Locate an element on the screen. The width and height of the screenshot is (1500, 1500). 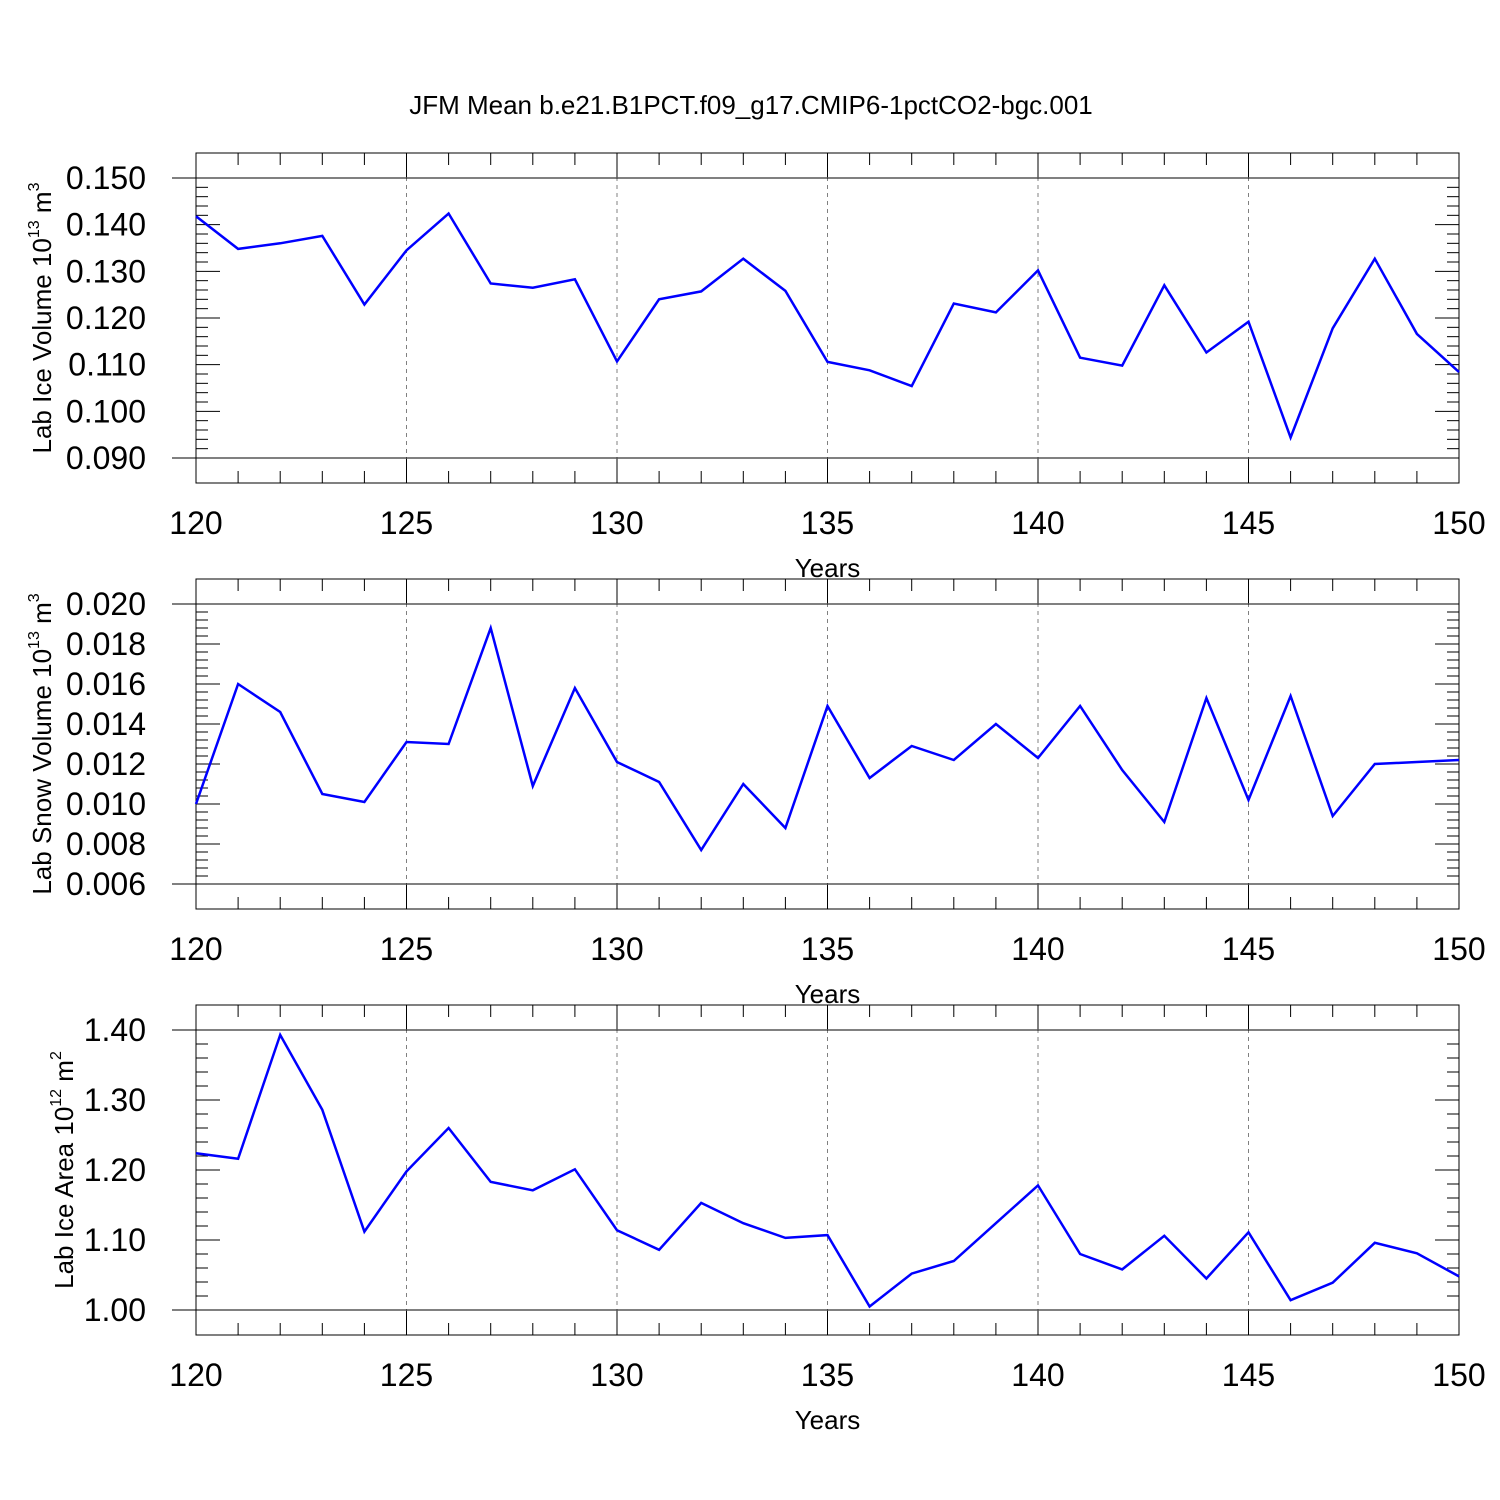
y-tick-label: 1.30 is located at coordinates (115, 1100).